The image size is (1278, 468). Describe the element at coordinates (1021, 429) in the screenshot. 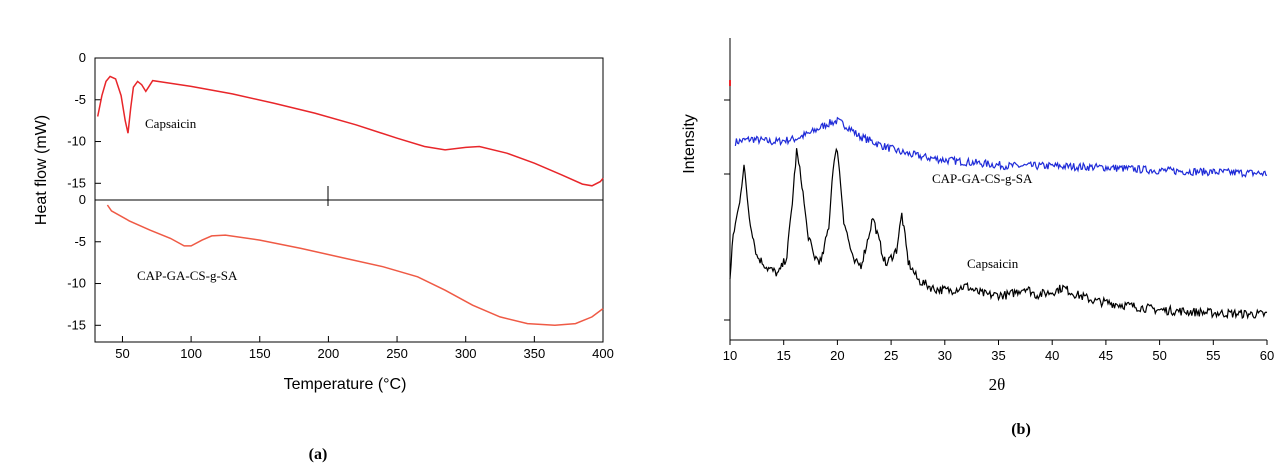

I see `panel-b-label: (b)` at that location.